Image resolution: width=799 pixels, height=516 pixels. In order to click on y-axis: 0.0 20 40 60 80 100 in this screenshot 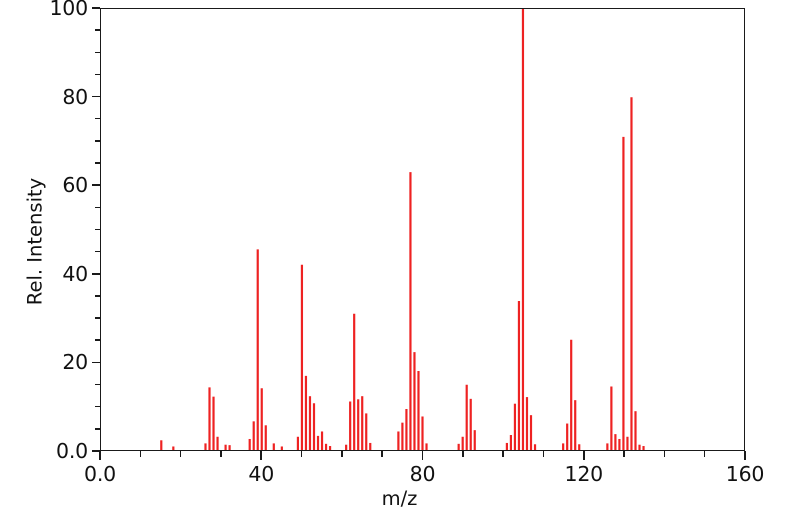, I will do `click(50, 231)`.